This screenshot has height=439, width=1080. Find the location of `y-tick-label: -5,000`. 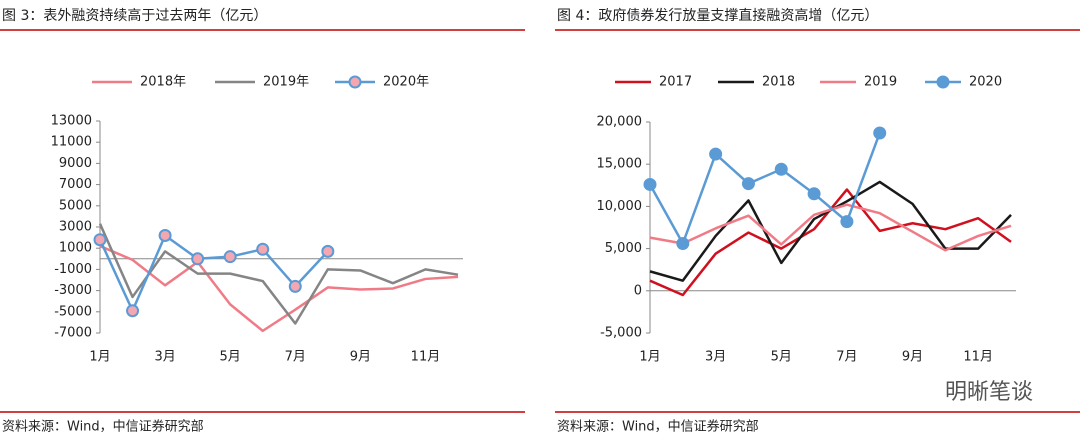

y-tick-label: -5,000 is located at coordinates (621, 333).